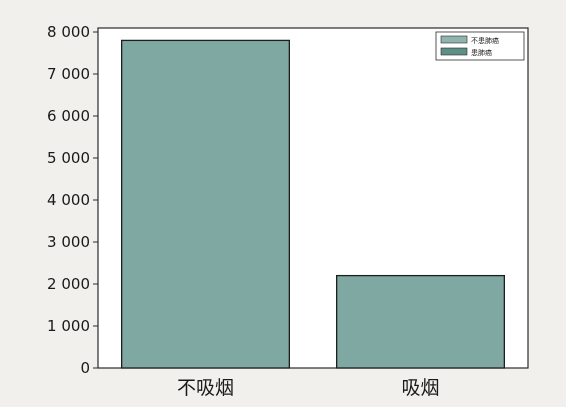 This screenshot has height=407, width=566. I want to click on legend-label-no-cancer: 不患肺癌, so click(485, 40).